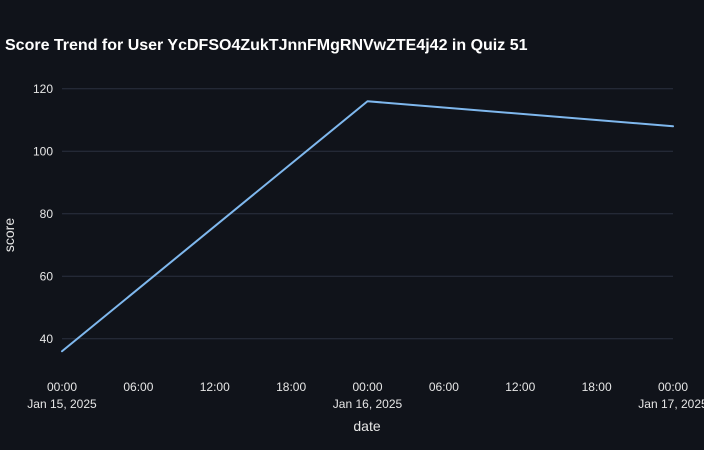 The height and width of the screenshot is (450, 704). I want to click on x-tick-date-label: Jan 16, 2025, so click(368, 404).